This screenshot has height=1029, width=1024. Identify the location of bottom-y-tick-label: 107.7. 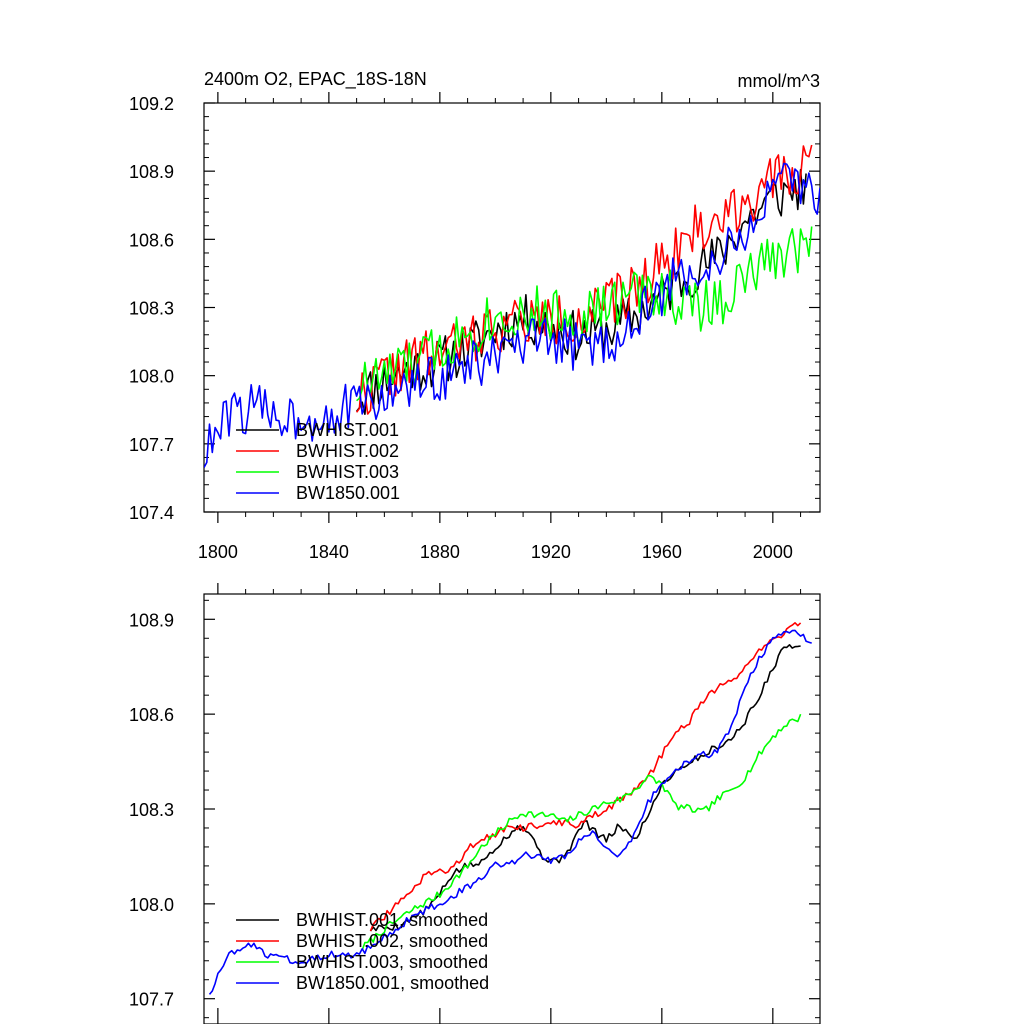
(151, 1000).